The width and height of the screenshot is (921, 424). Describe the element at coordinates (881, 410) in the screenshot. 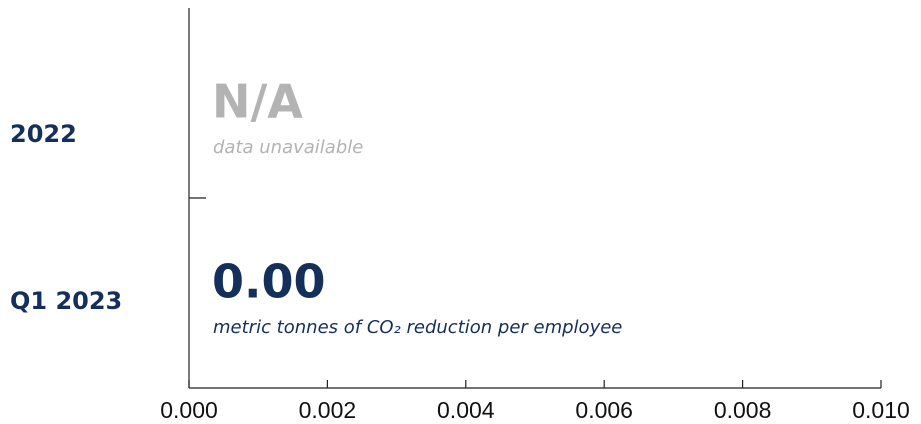

I see `x-tick-label: 0.010` at that location.